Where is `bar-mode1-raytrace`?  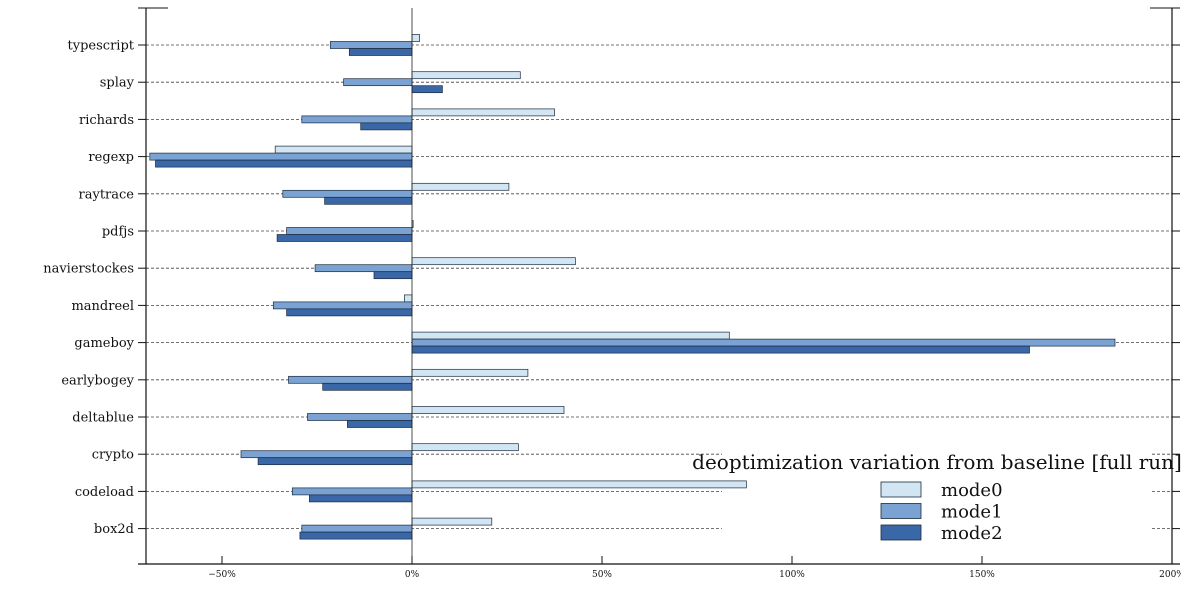
bar-mode1-raytrace is located at coordinates (347, 193).